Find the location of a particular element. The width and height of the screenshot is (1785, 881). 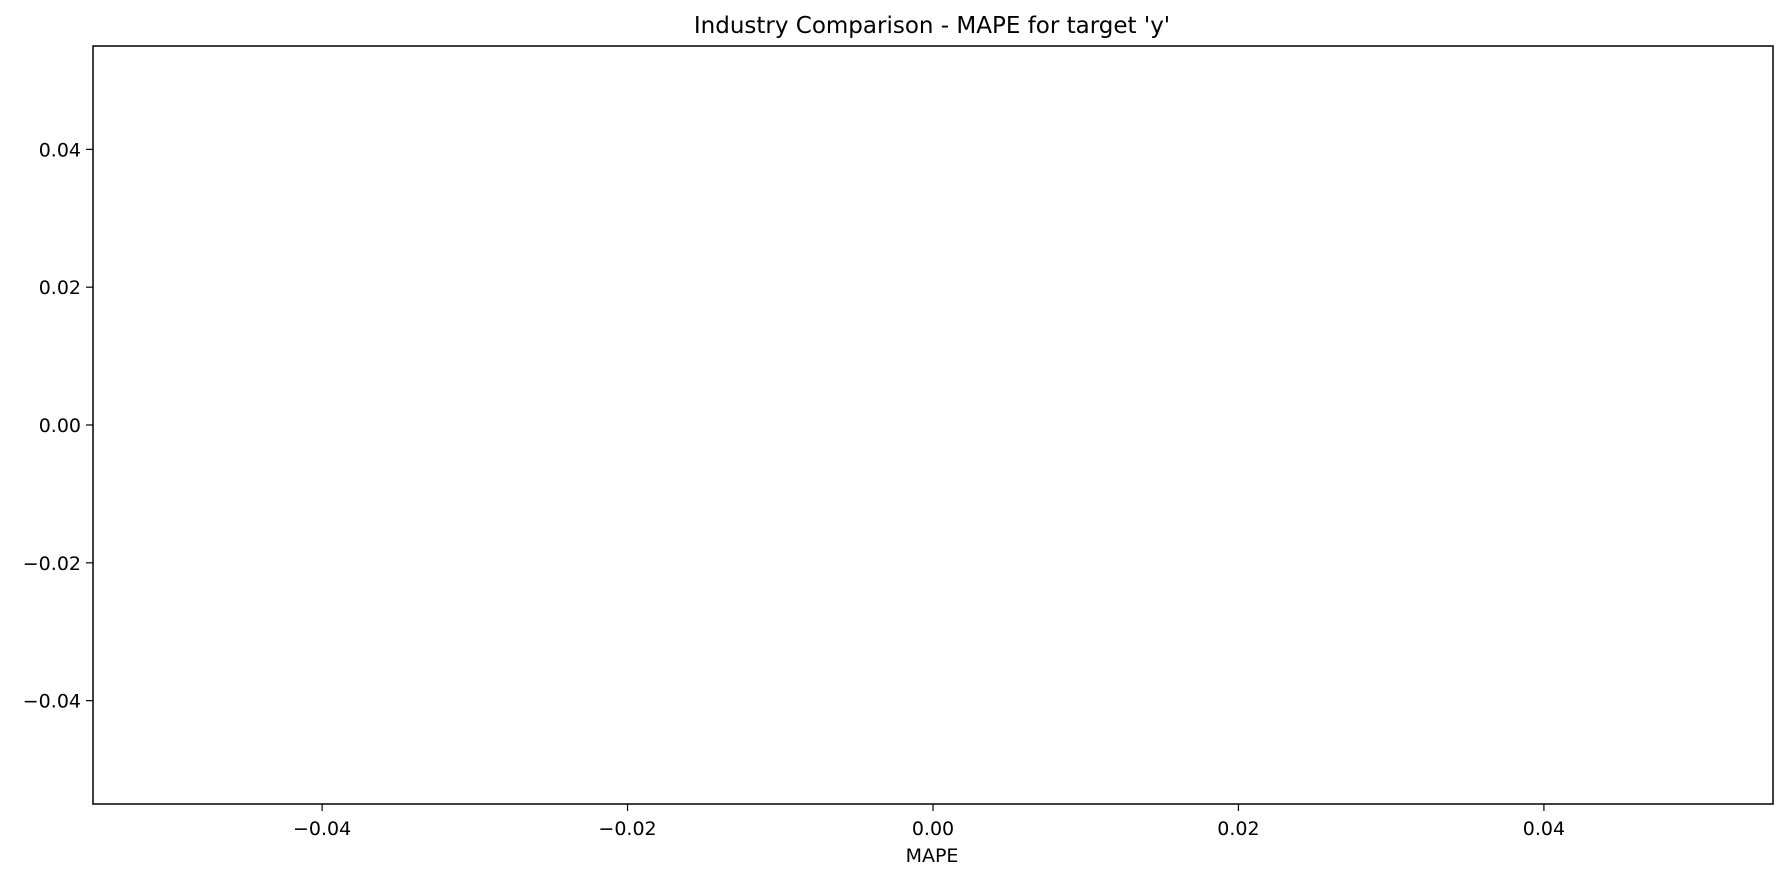

y-axis: 0.04 0.02 0.00 −0.02 −0.04 is located at coordinates (58, 426).